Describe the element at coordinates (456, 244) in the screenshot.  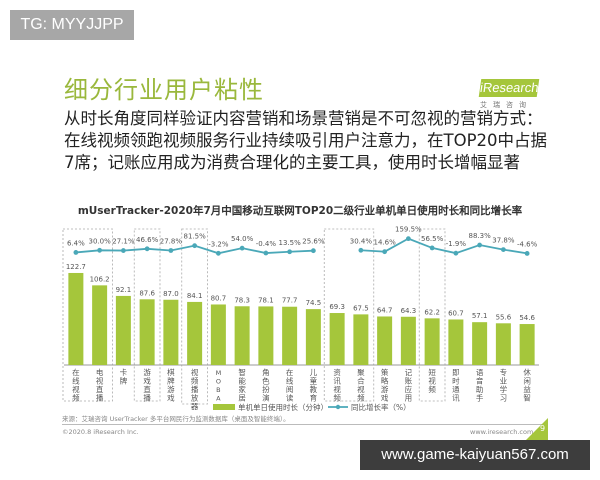
I see `growth-label: -1.9%` at that location.